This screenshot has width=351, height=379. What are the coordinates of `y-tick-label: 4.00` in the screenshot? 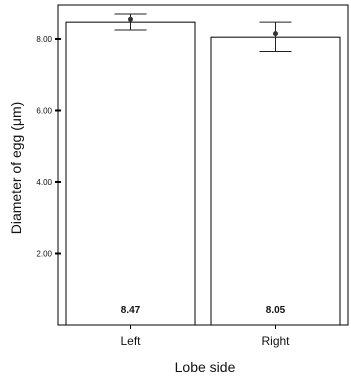 It's located at (44, 182).